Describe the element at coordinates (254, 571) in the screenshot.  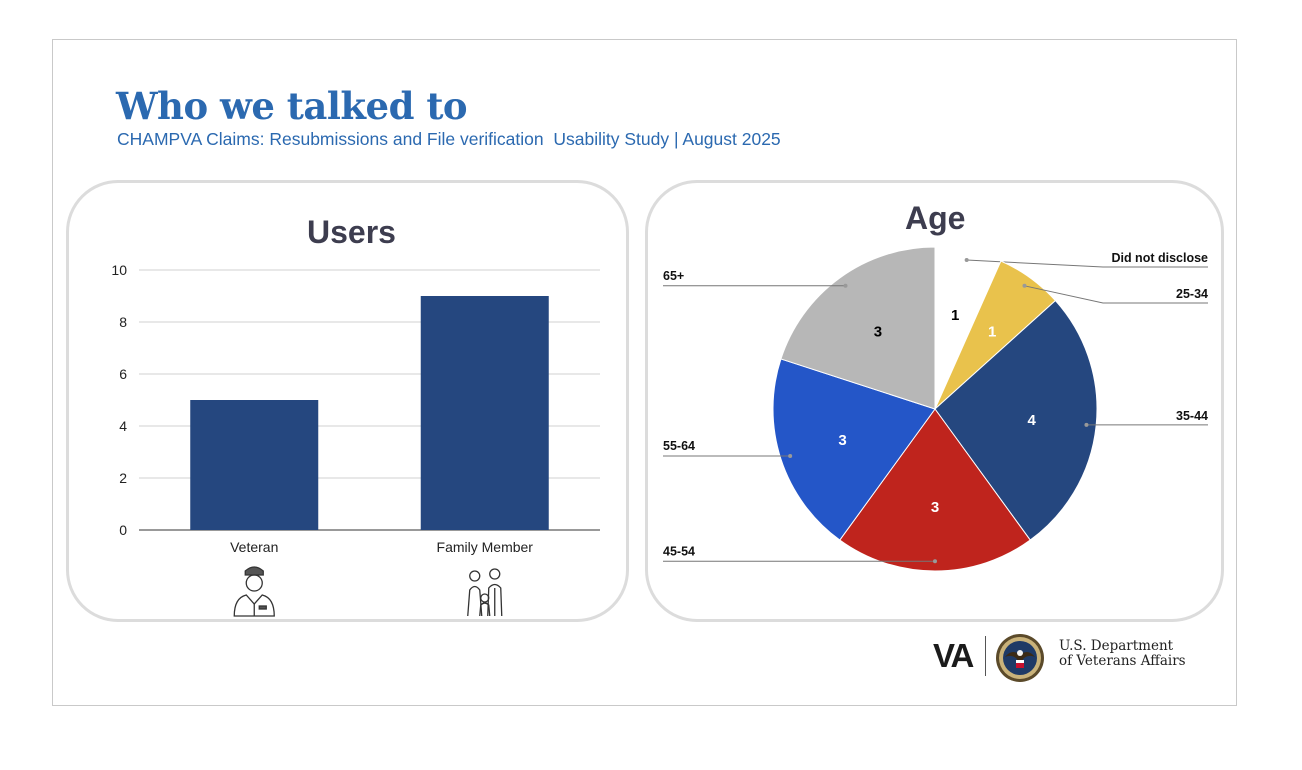
I see `veteran-cap-shape` at that location.